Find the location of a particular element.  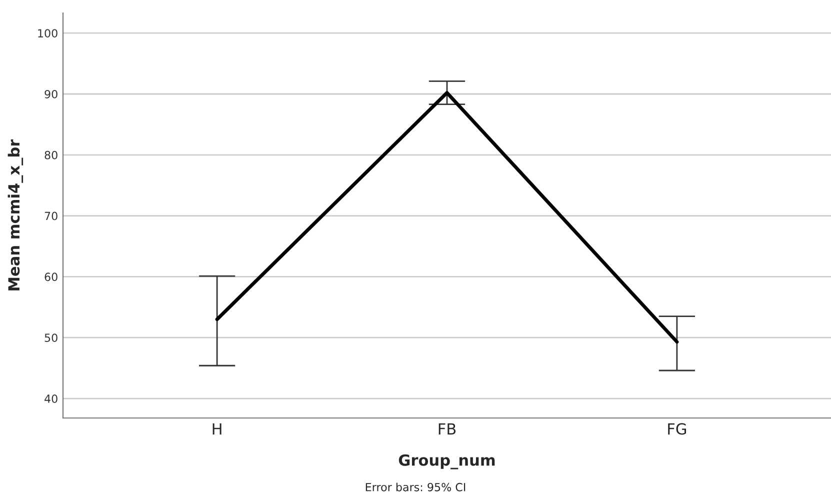

y-tick-label: 40 is located at coordinates (51, 398).